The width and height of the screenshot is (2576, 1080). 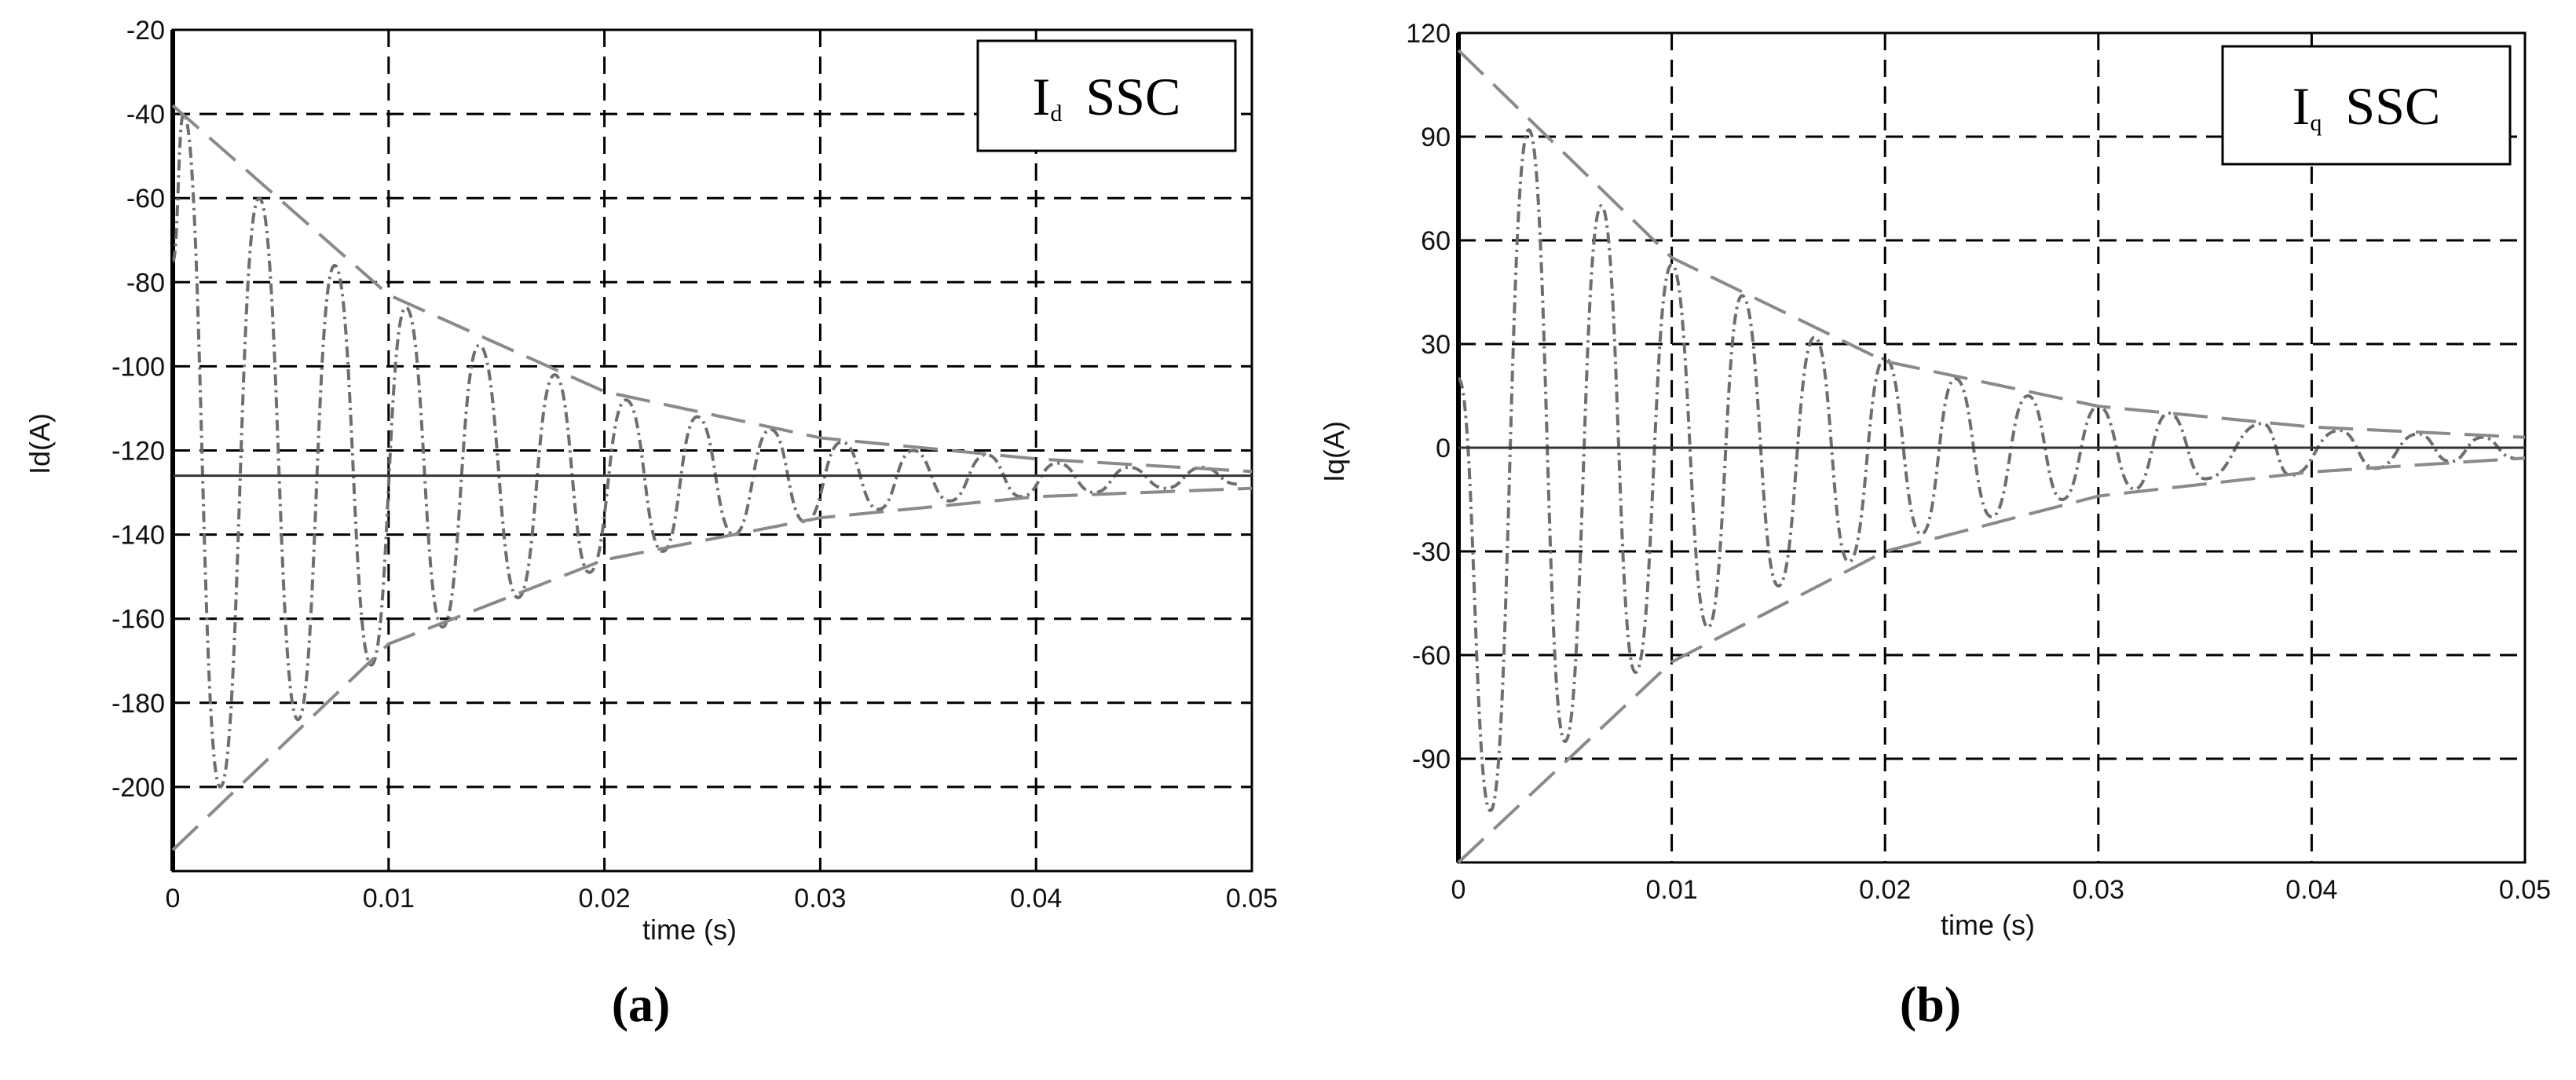 What do you see at coordinates (1444, 448) in the screenshot?
I see `y-tick-label: 0` at bounding box center [1444, 448].